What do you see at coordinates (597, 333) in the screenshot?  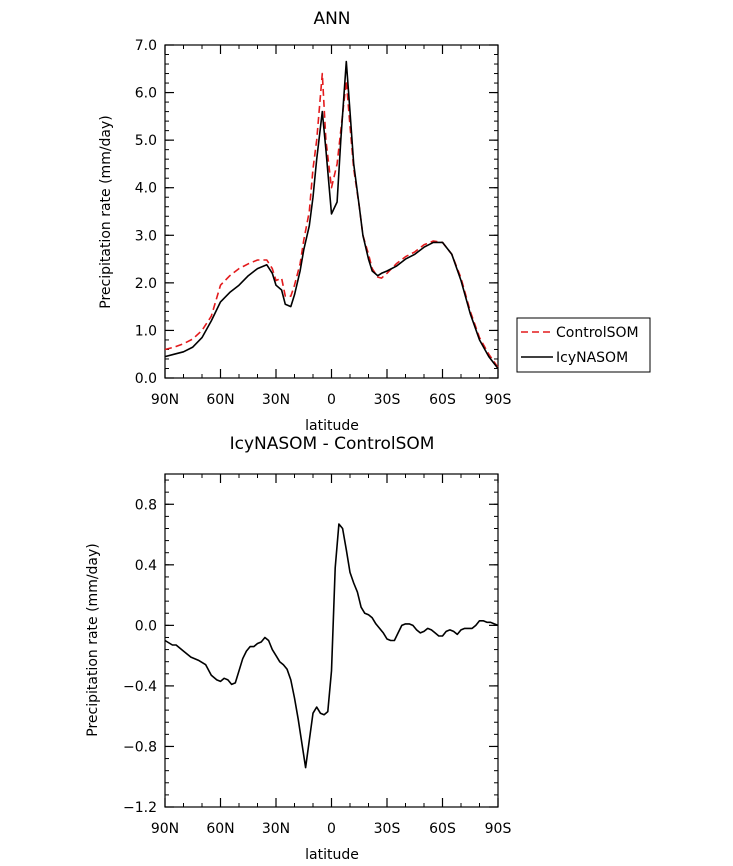 I see `legend-label-controlsom: ControlSOM` at bounding box center [597, 333].